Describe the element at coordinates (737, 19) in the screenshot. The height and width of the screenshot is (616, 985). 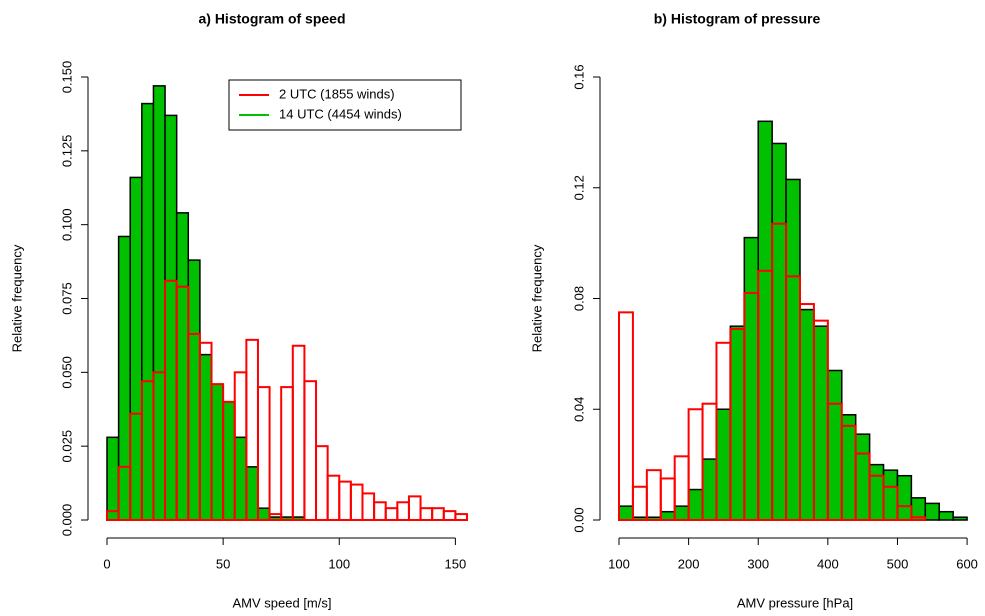
I see `chart-title: b) Histogram of pressure` at that location.